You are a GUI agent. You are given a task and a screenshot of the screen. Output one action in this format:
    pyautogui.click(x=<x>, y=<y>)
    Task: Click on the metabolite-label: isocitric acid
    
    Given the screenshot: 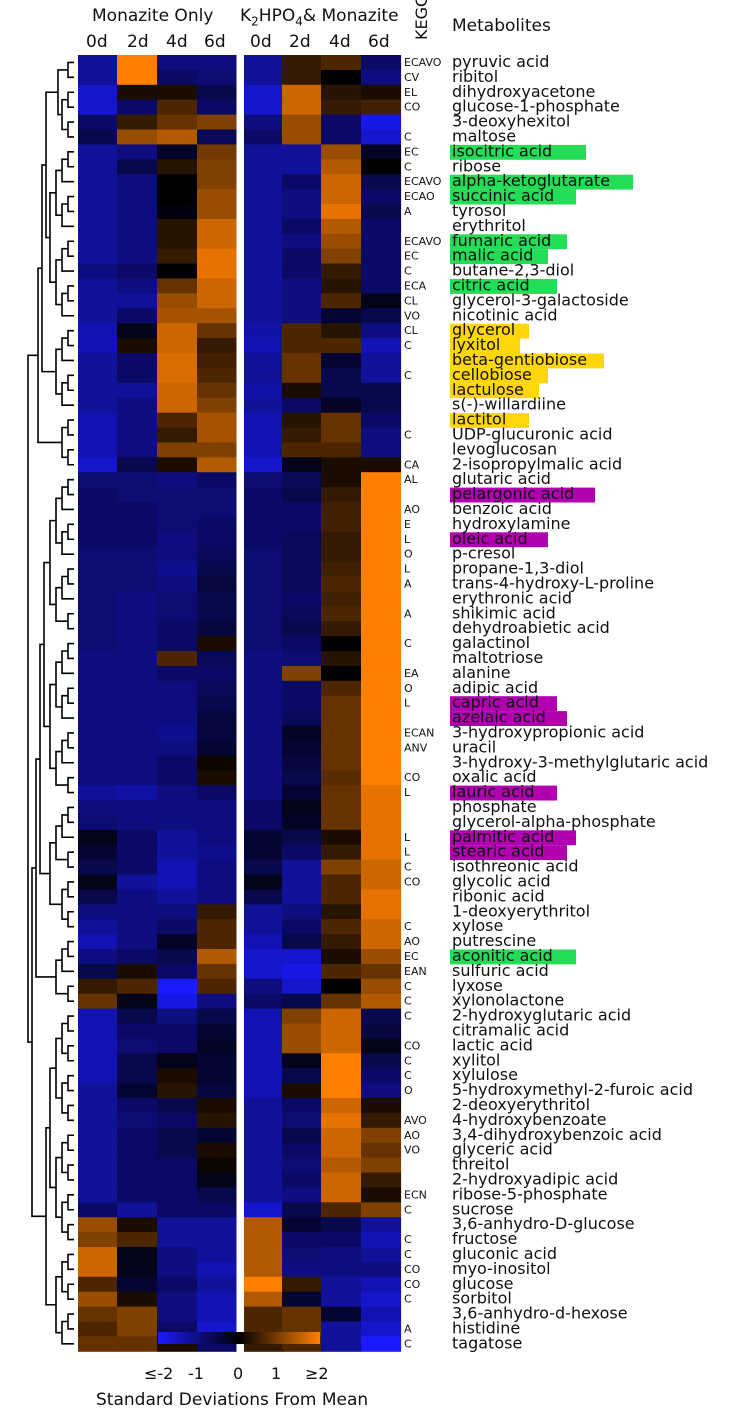 What is the action you would take?
    pyautogui.click(x=502, y=150)
    